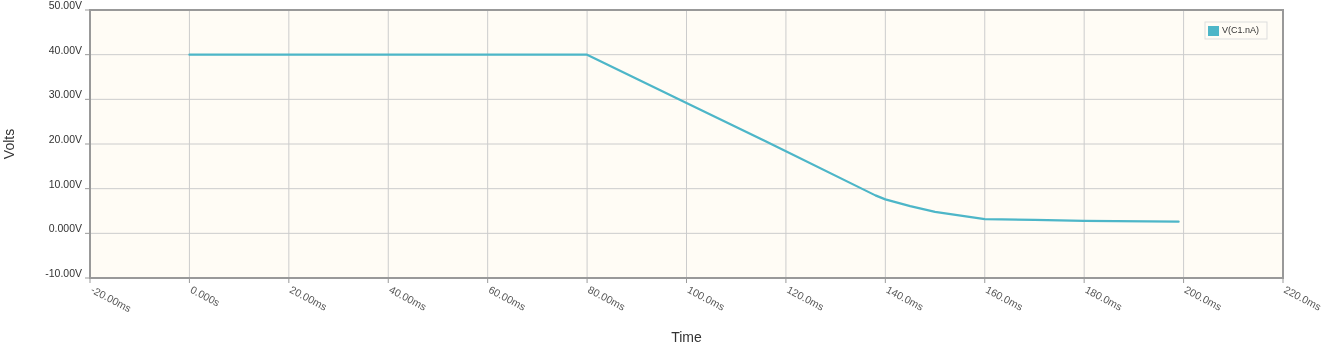  I want to click on y-tick-label: -10.00V, so click(63, 272).